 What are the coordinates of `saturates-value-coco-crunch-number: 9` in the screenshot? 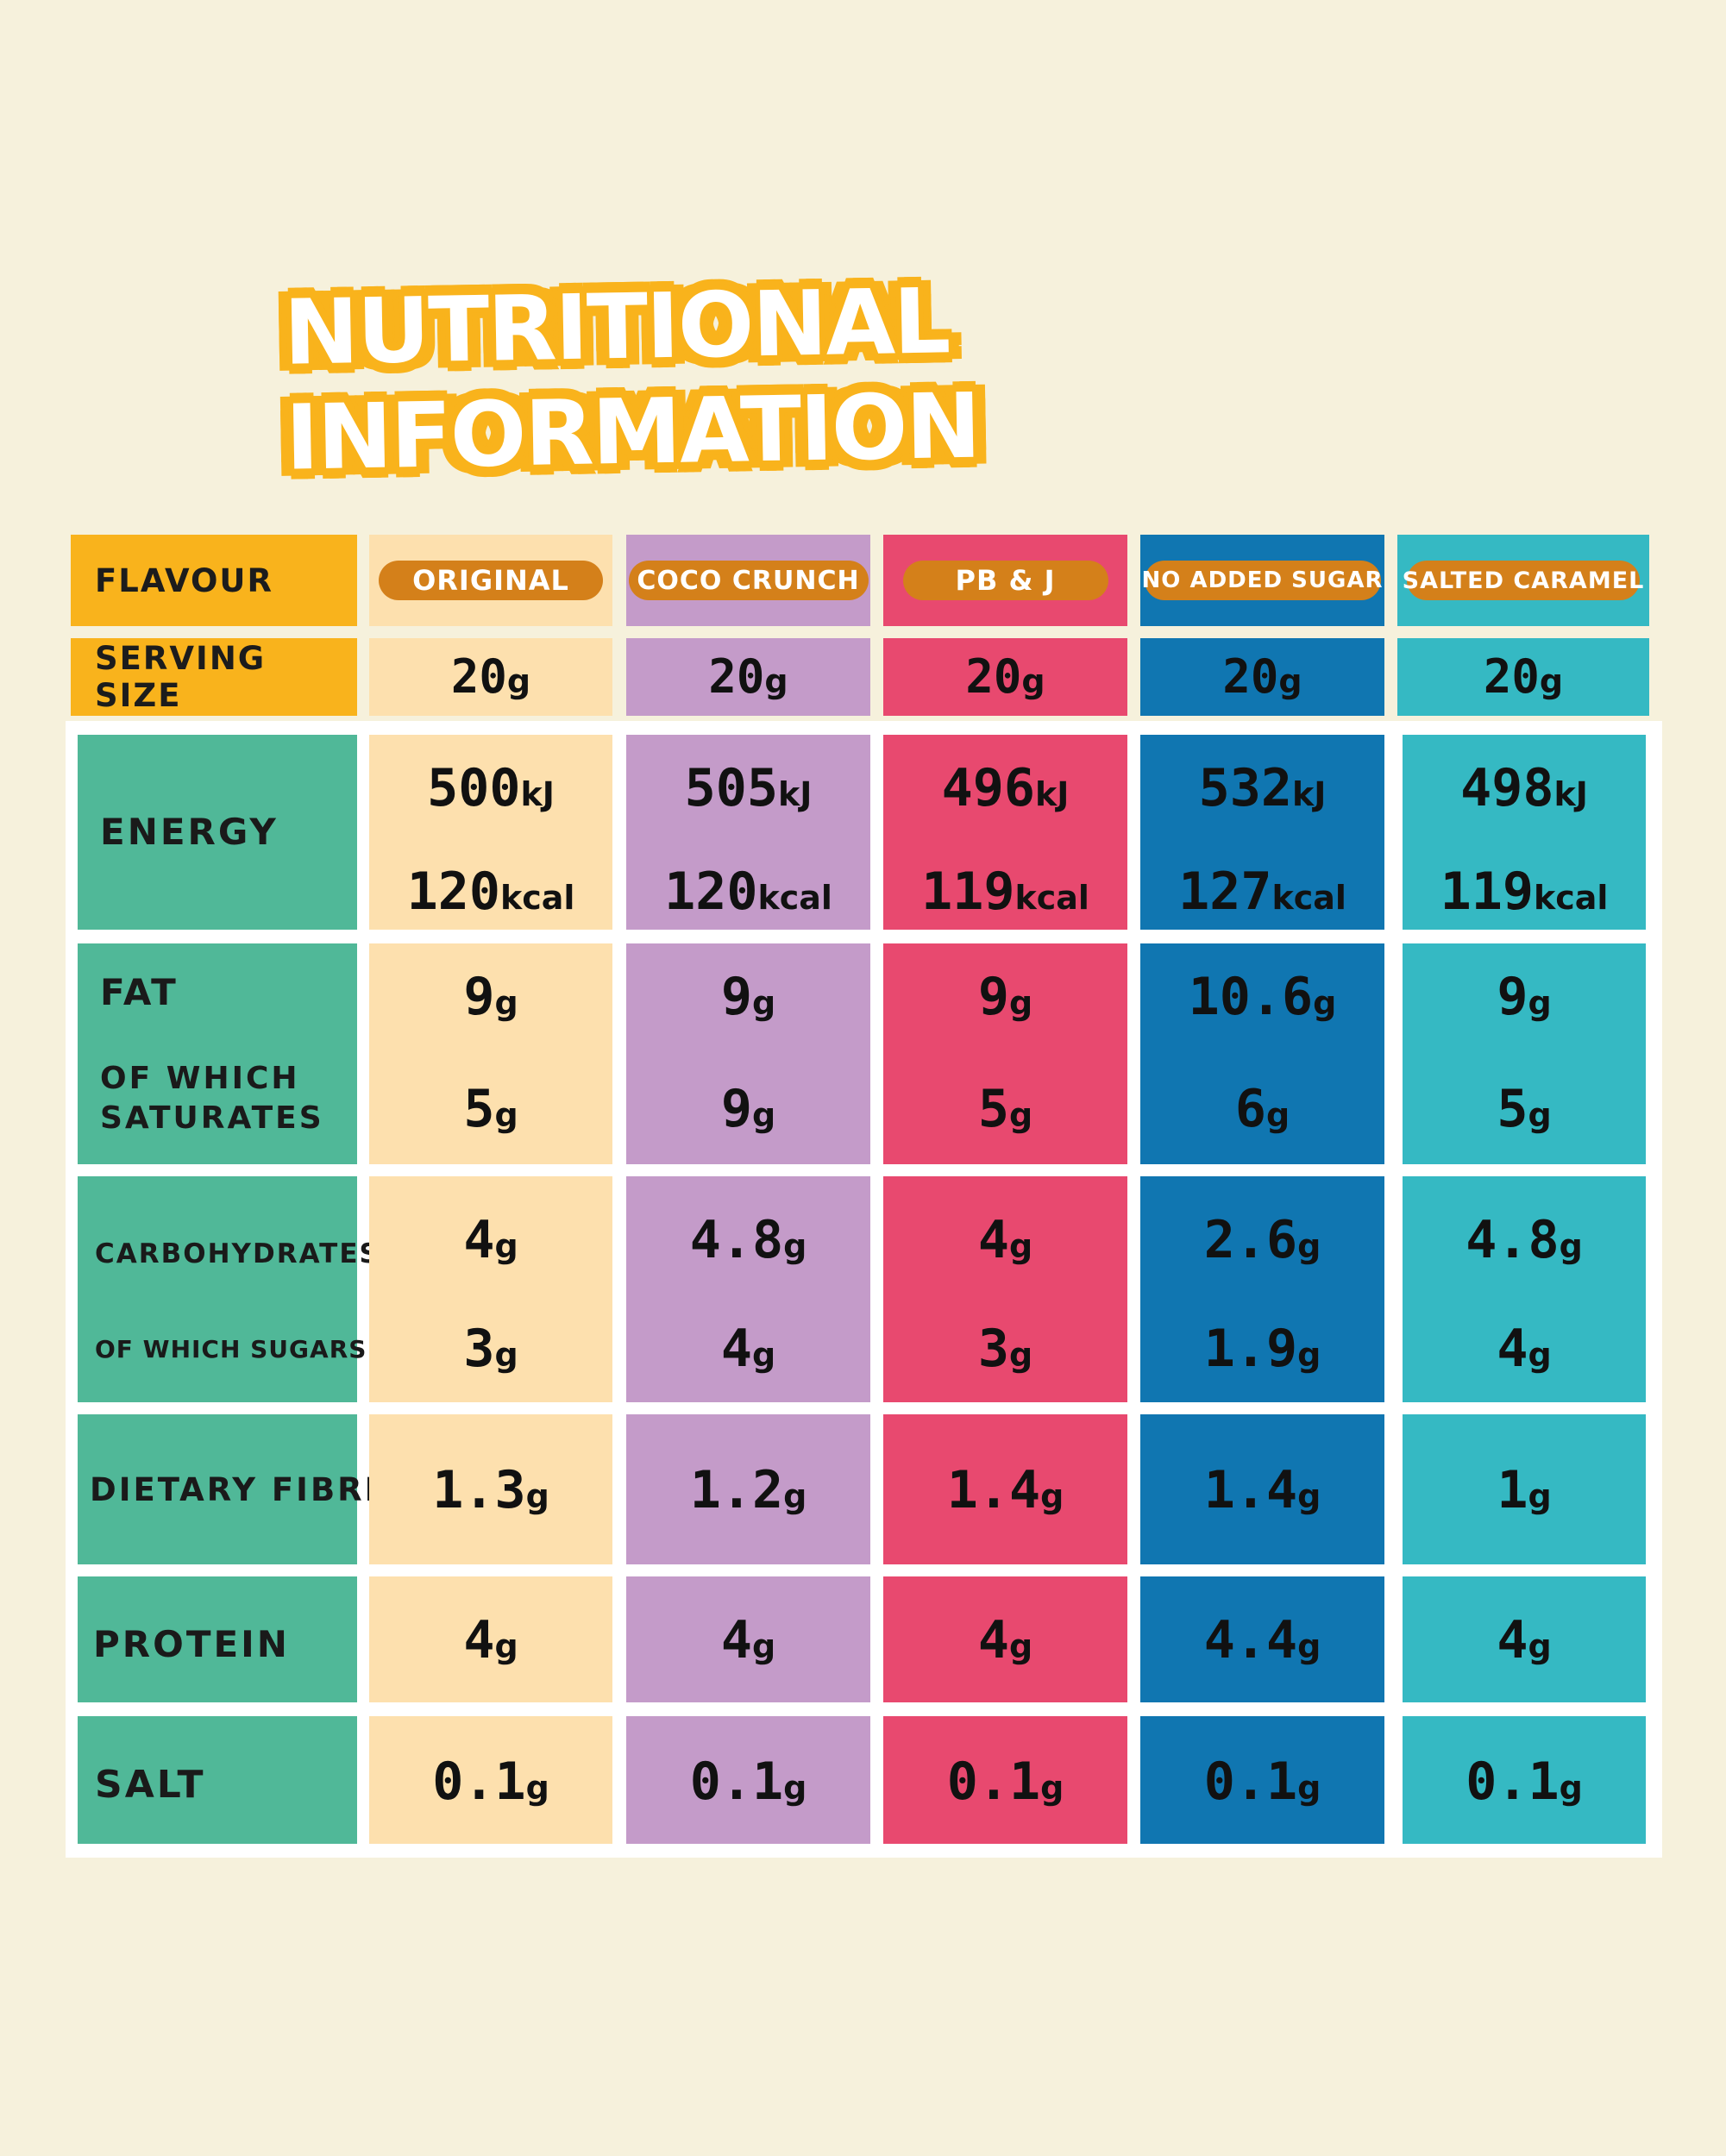 It's located at (736, 1109).